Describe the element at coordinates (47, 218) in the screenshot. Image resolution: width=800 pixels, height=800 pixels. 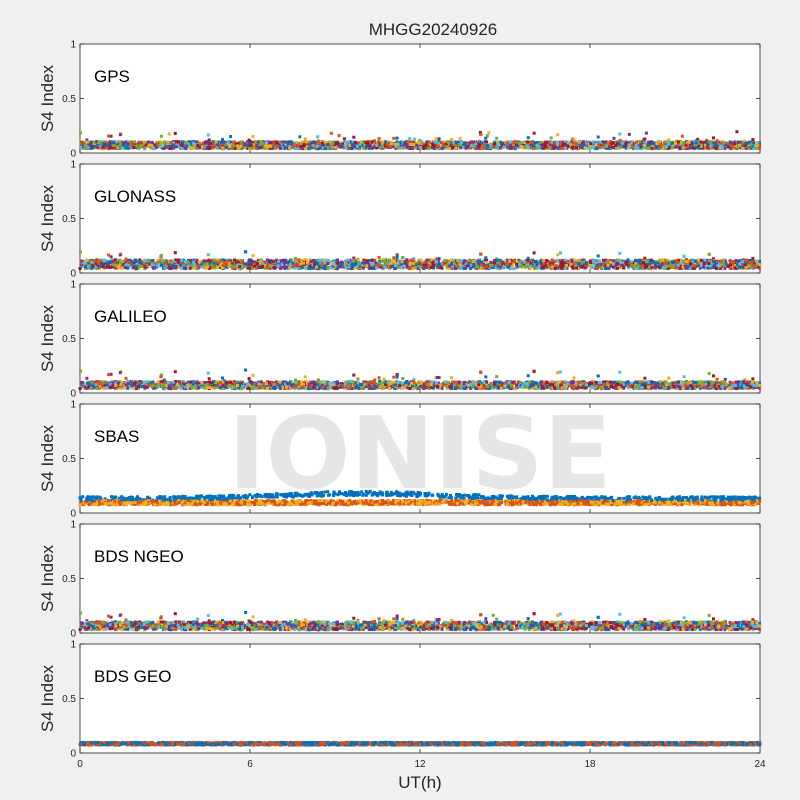
I see `y-axis-label: S4 Index` at that location.